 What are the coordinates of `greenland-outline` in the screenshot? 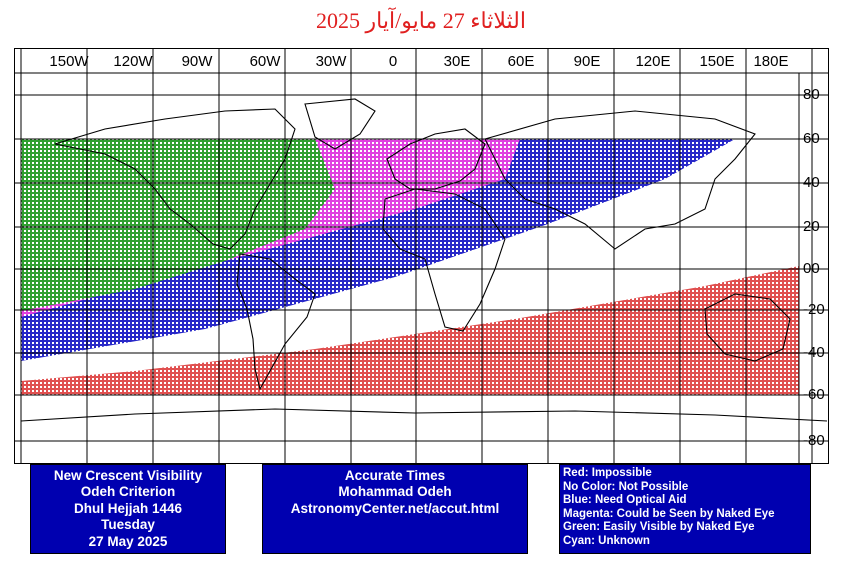 It's located at (340, 124).